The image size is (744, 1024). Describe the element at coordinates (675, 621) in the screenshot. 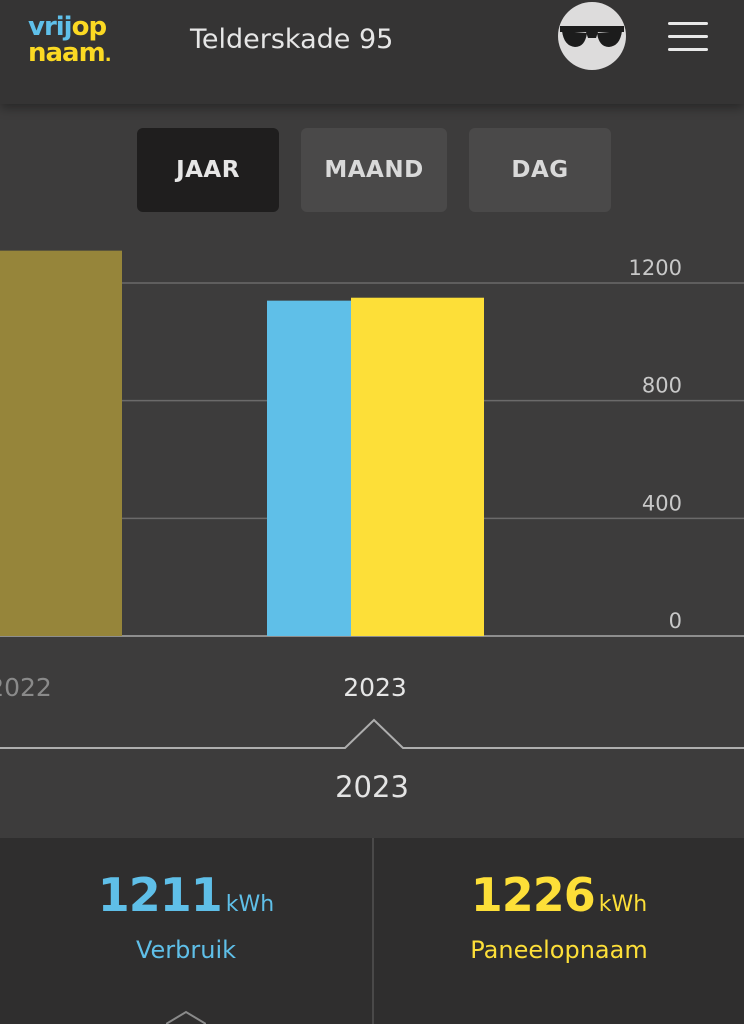

I see `y-tick-label: 0` at that location.